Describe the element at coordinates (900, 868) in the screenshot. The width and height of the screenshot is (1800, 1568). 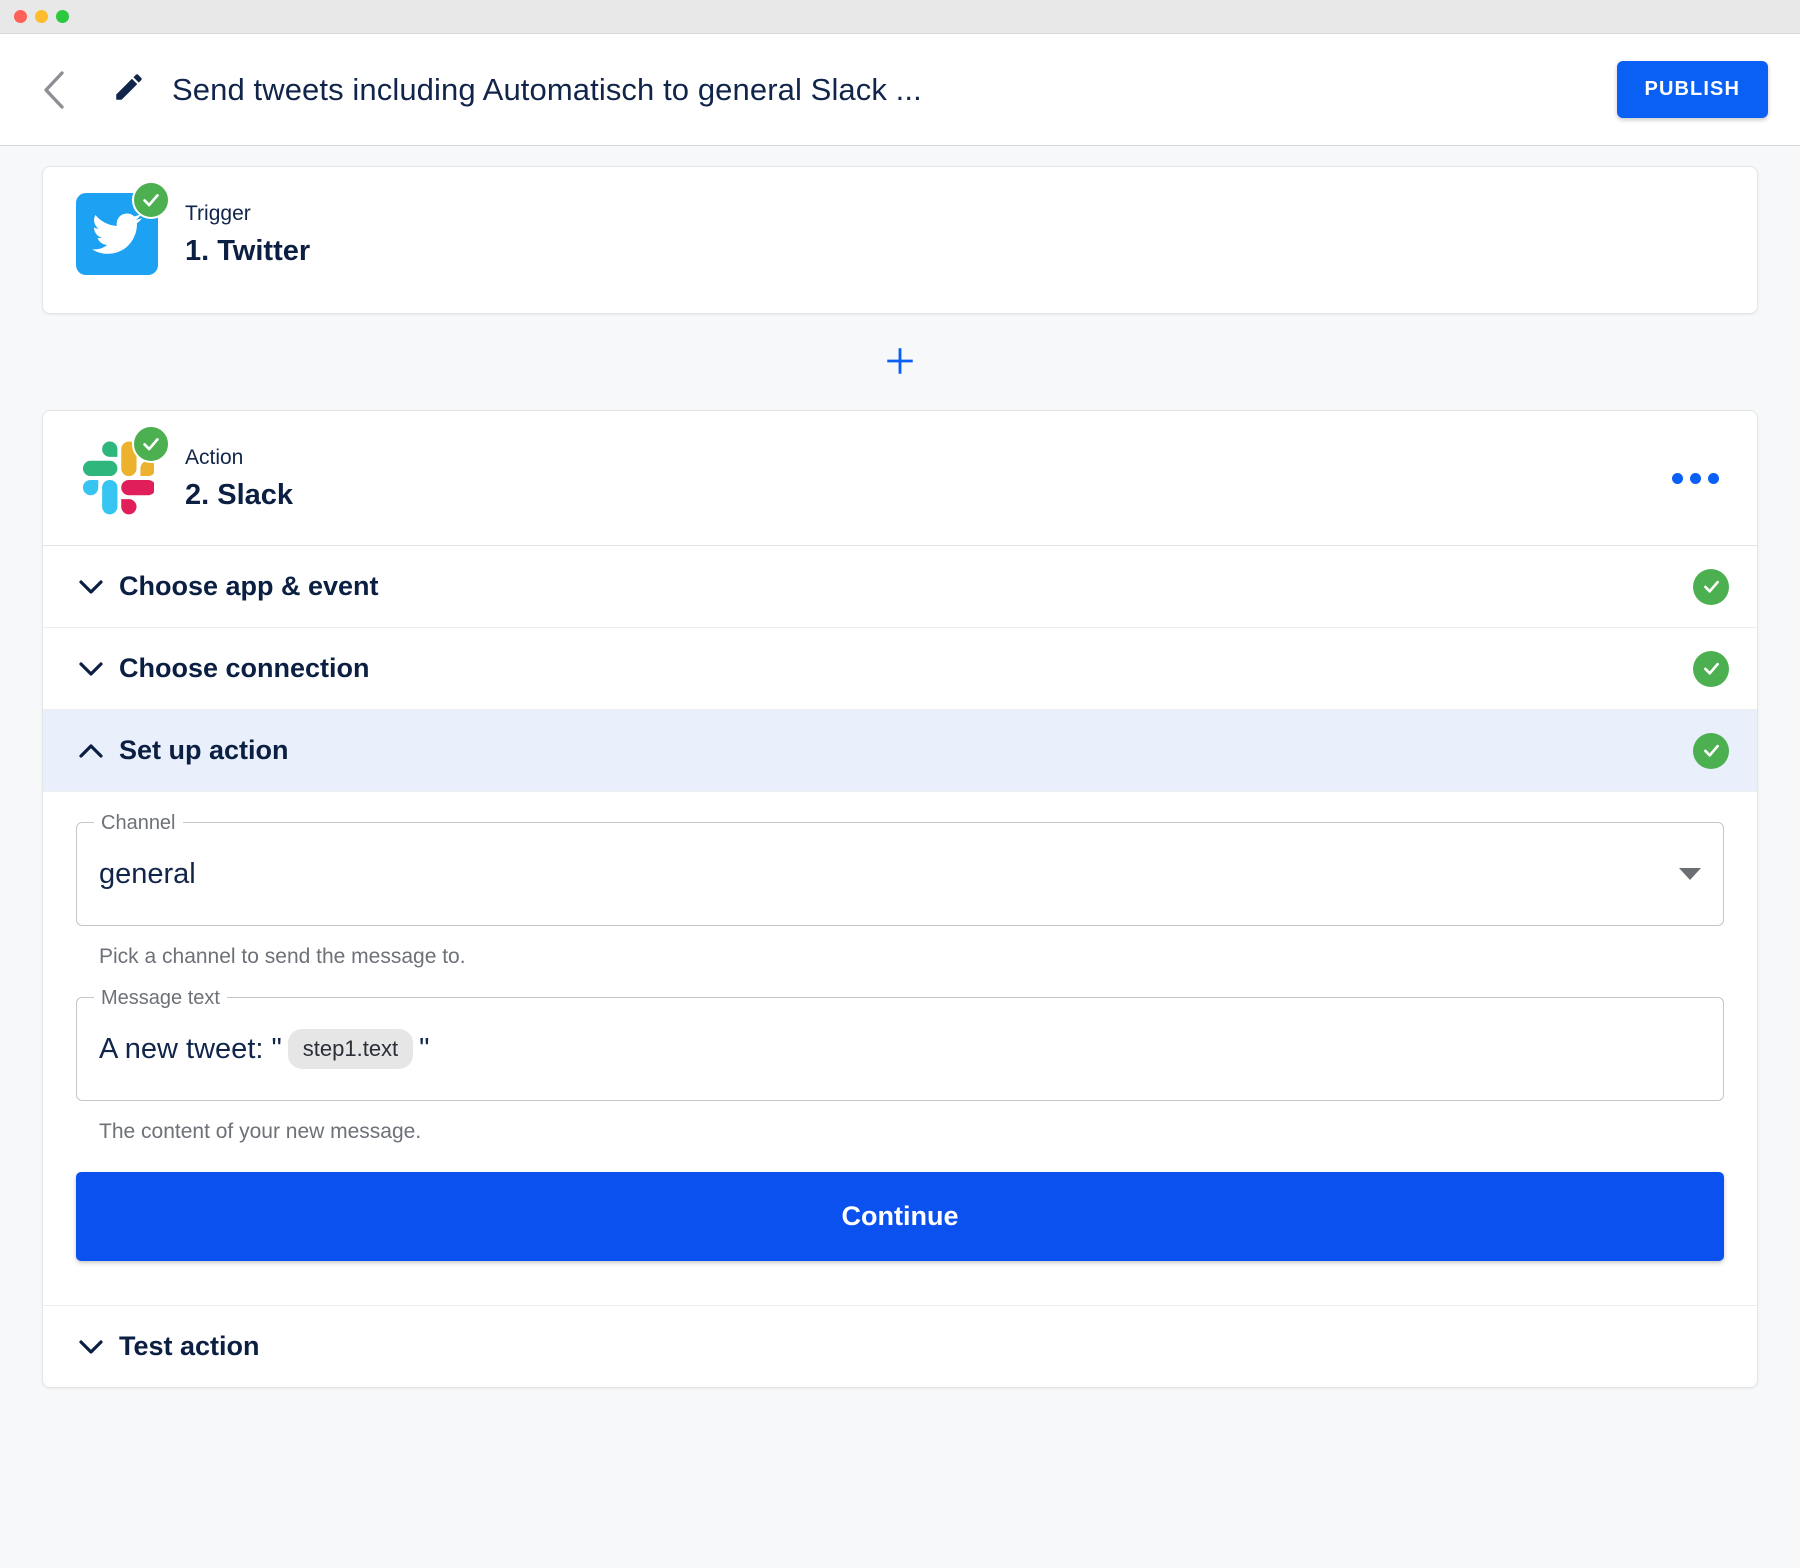
I see `channel-field: Channel general` at that location.